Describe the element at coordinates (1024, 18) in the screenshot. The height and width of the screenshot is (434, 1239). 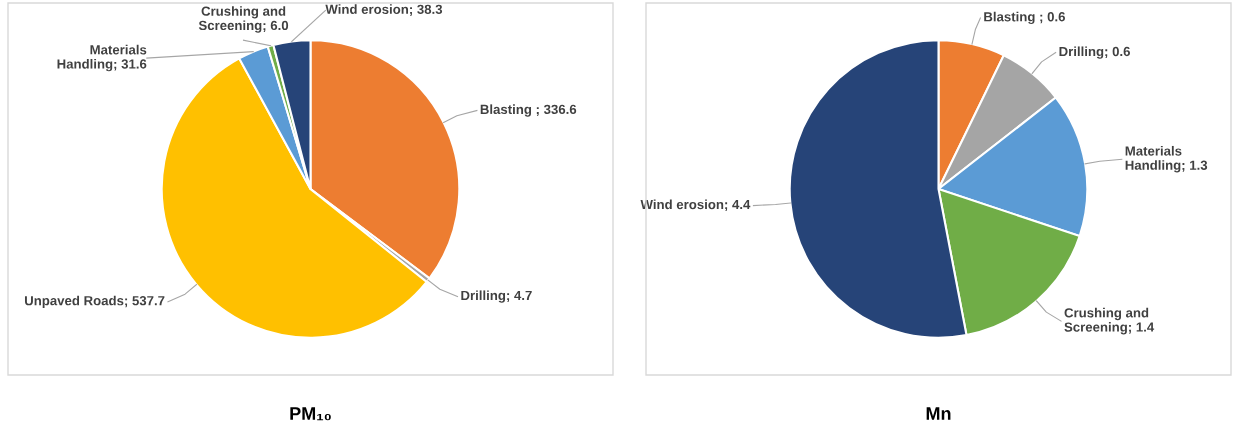
I see `slice-label: Blasting ; 0.6` at that location.